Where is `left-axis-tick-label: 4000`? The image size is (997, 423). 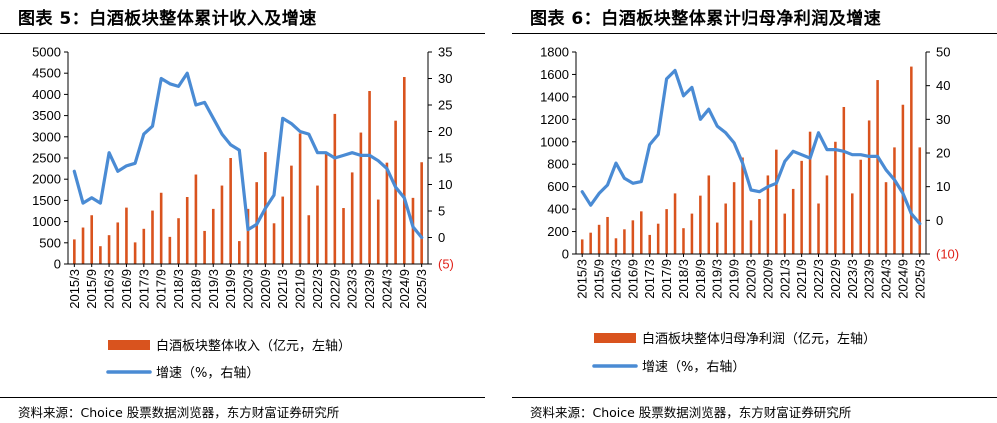 left-axis-tick-label: 4000 is located at coordinates (46, 94).